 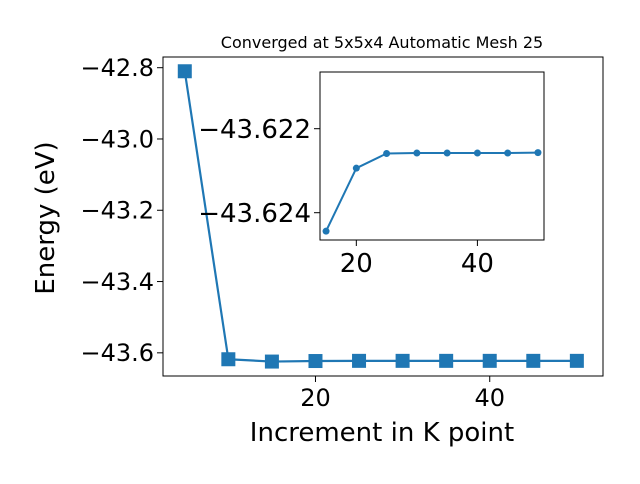 I want to click on main-x-tick-label: 20, so click(x=315, y=398).